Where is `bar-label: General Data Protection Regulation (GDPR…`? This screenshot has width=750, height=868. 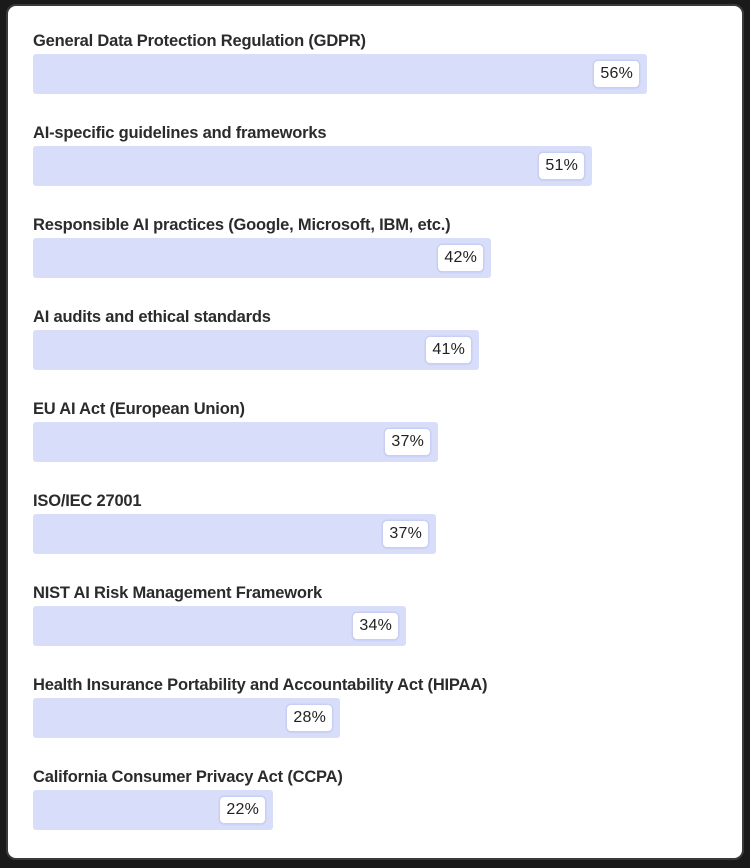
bar-label: General Data Protection Regulation (GDPR… is located at coordinates (199, 41).